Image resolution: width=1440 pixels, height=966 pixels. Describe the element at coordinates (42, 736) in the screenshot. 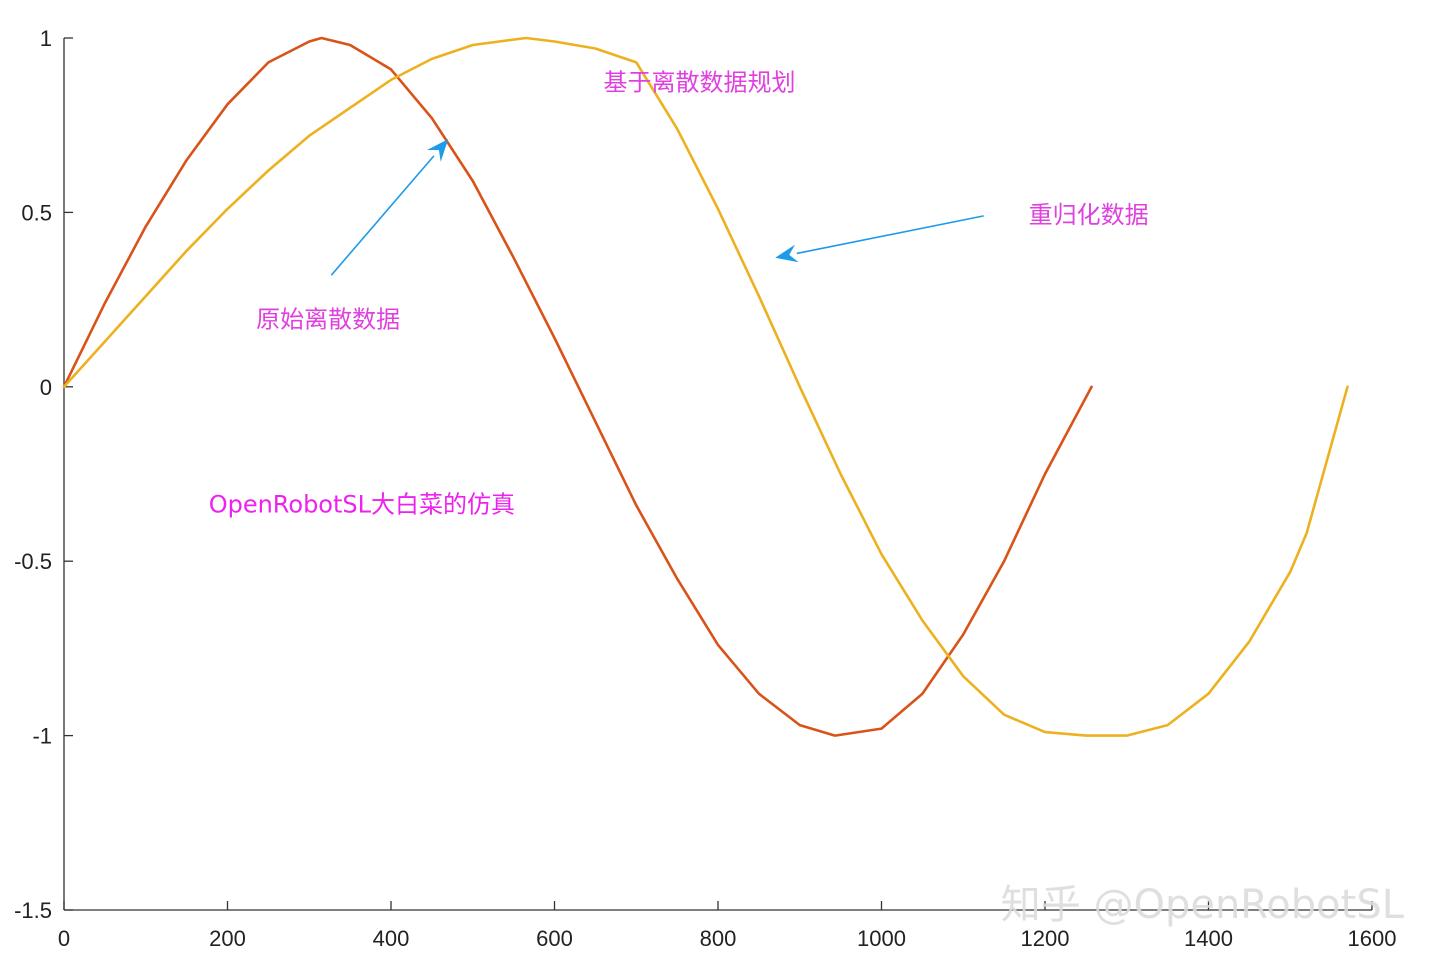

I see `y-tick-label: -1` at that location.